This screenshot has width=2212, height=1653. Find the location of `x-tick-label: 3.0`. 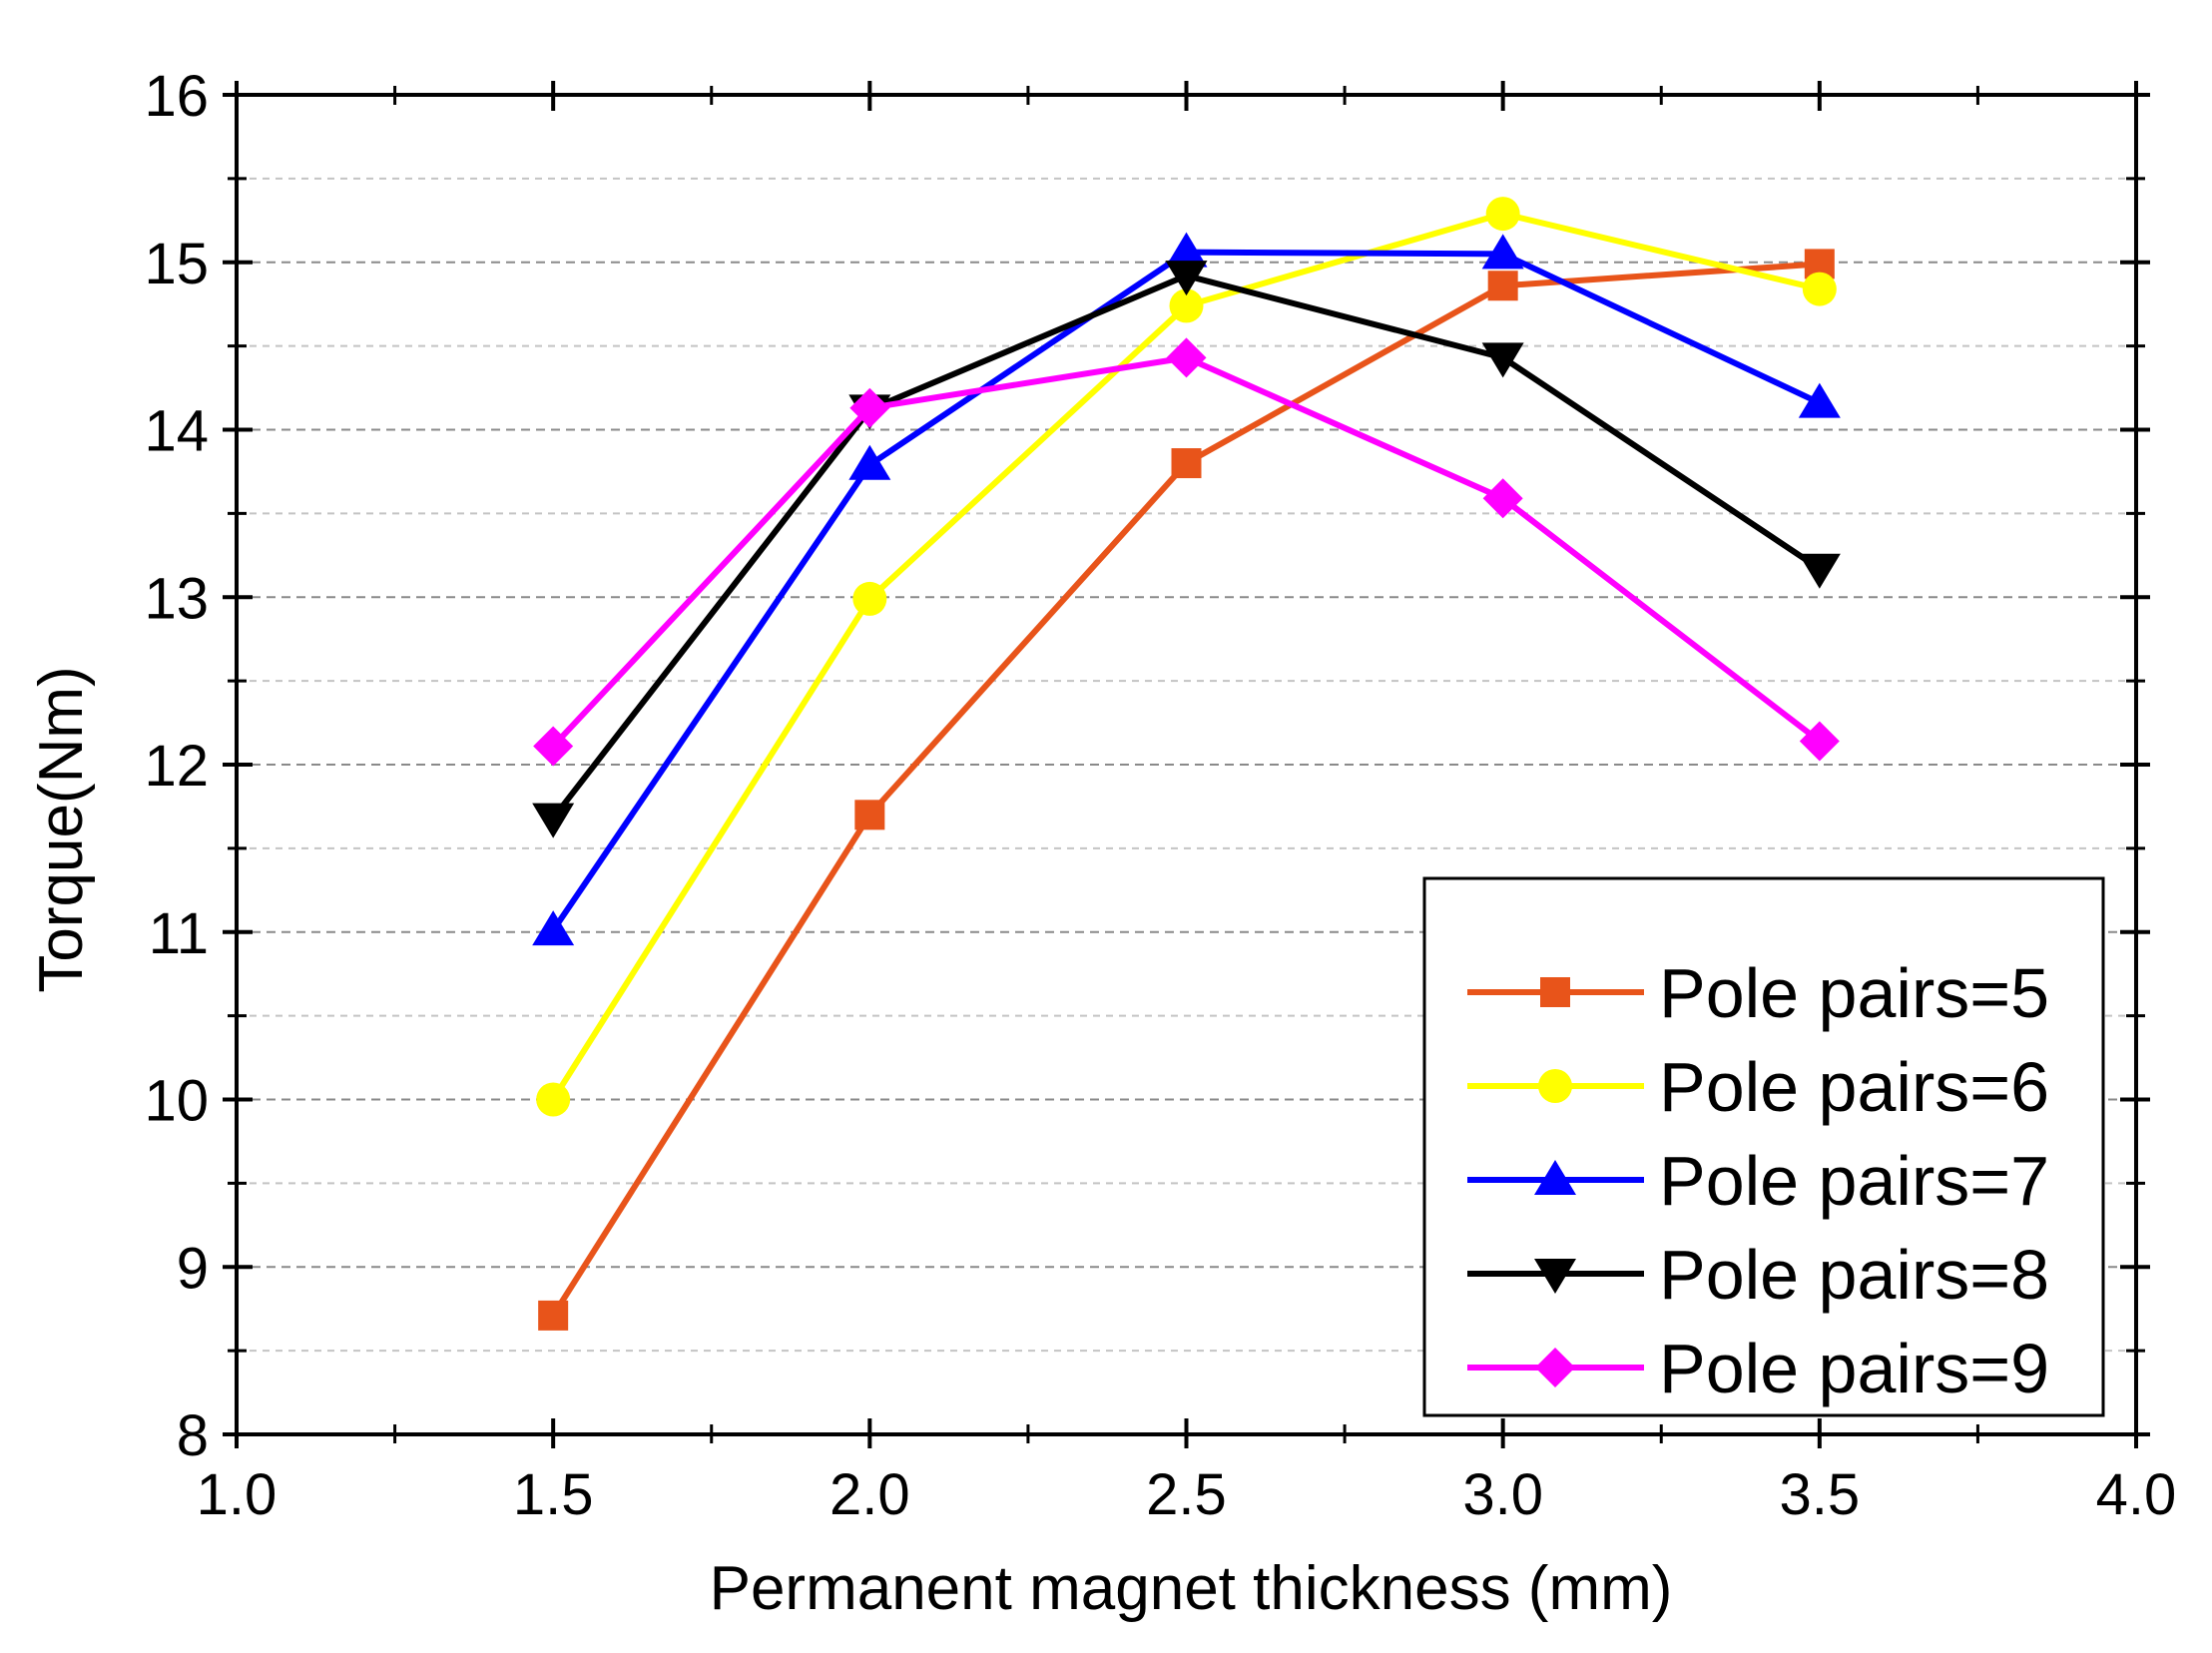

x-tick-label: 3.0 is located at coordinates (1502, 1494).